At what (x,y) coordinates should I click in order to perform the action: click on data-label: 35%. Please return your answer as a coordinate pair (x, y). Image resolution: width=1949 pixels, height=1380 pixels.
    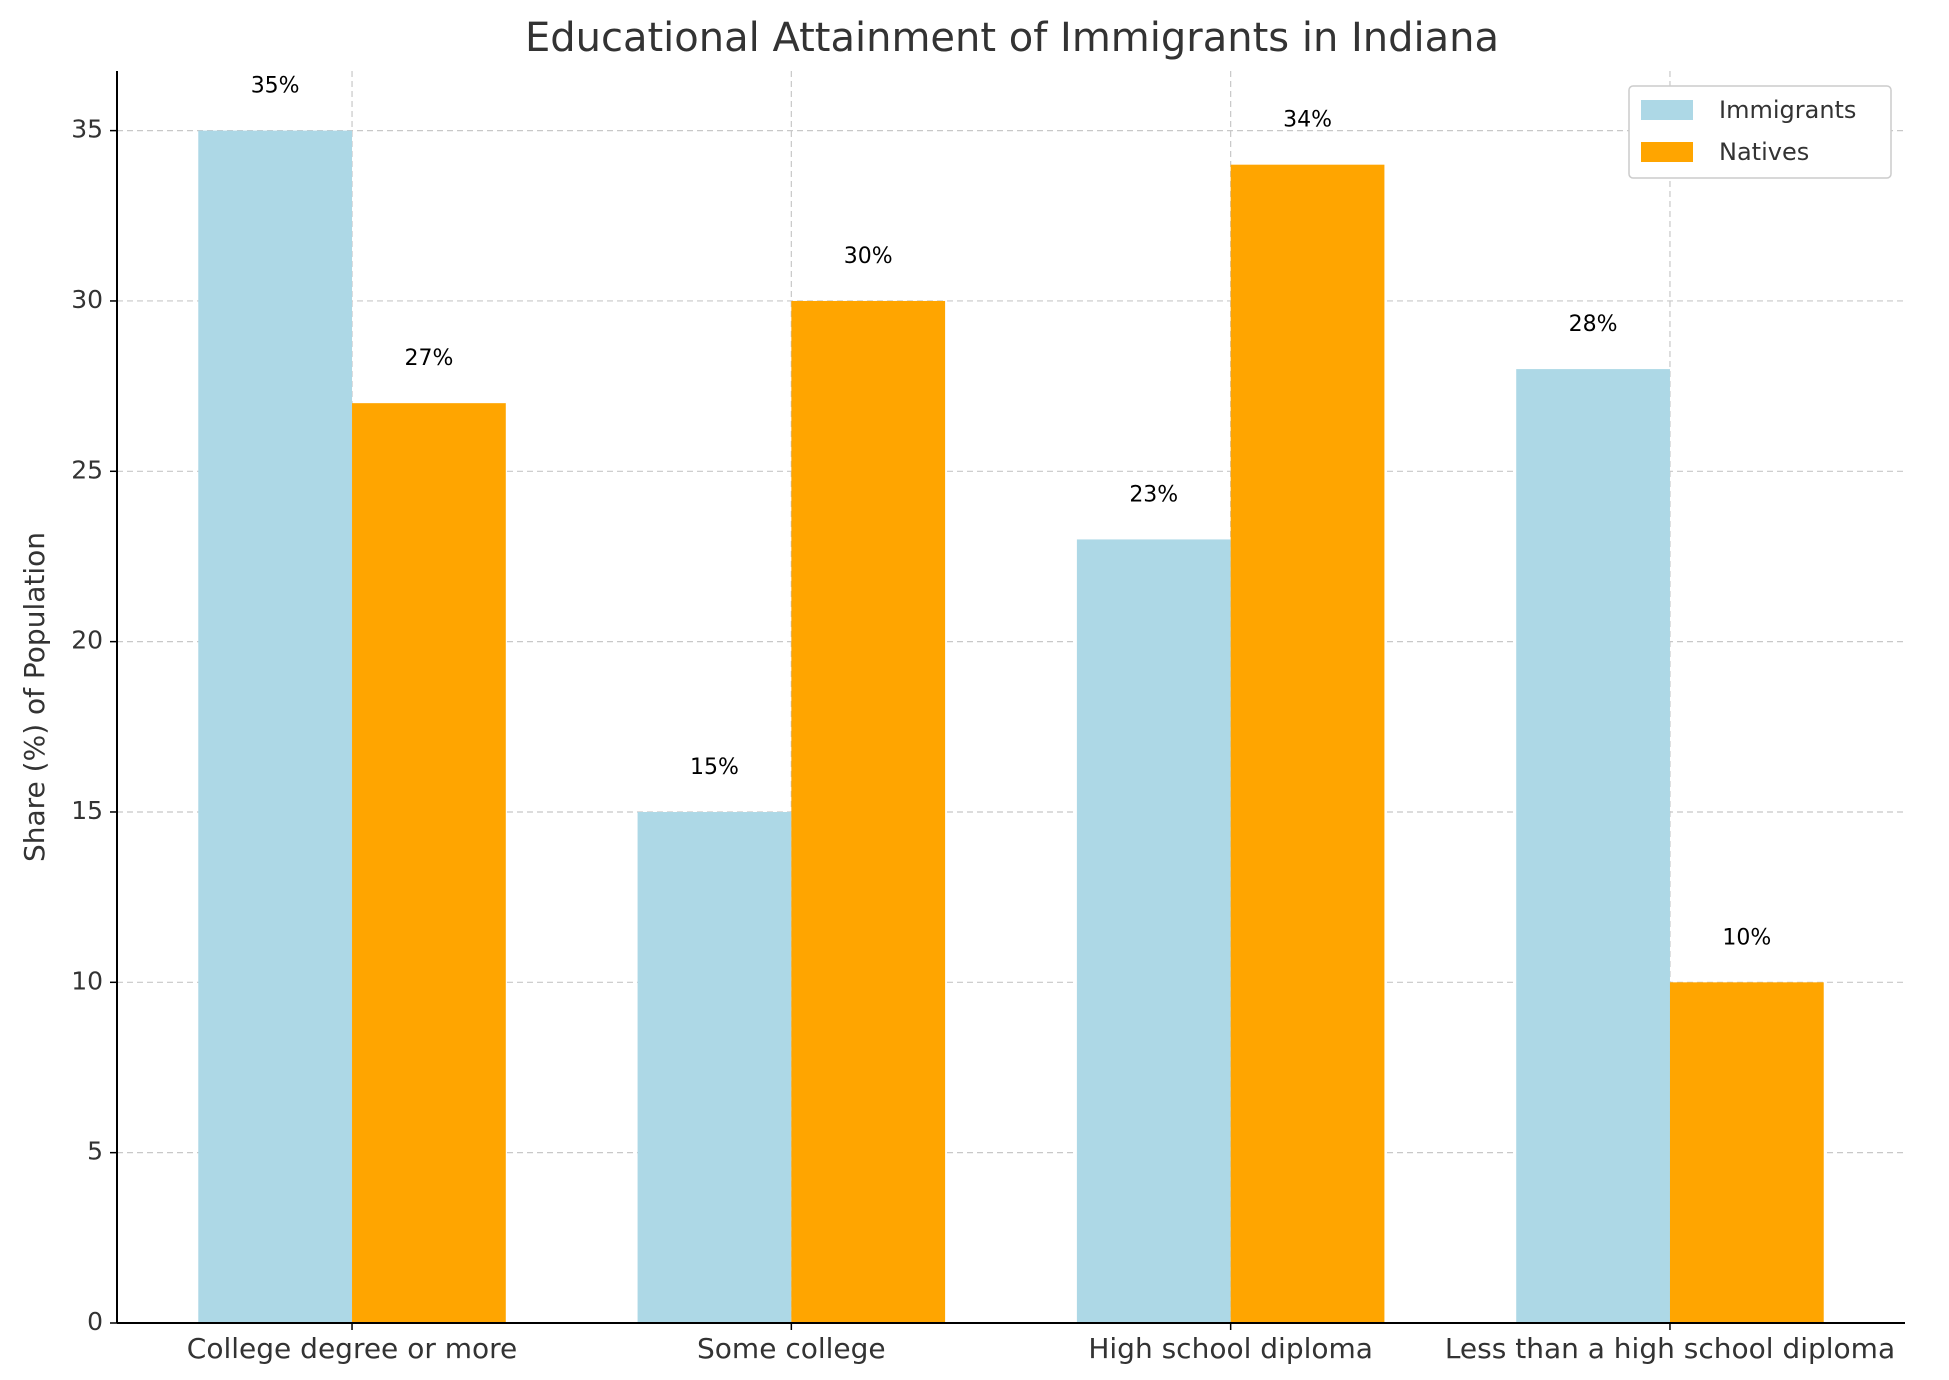
    Looking at the image, I should click on (275, 86).